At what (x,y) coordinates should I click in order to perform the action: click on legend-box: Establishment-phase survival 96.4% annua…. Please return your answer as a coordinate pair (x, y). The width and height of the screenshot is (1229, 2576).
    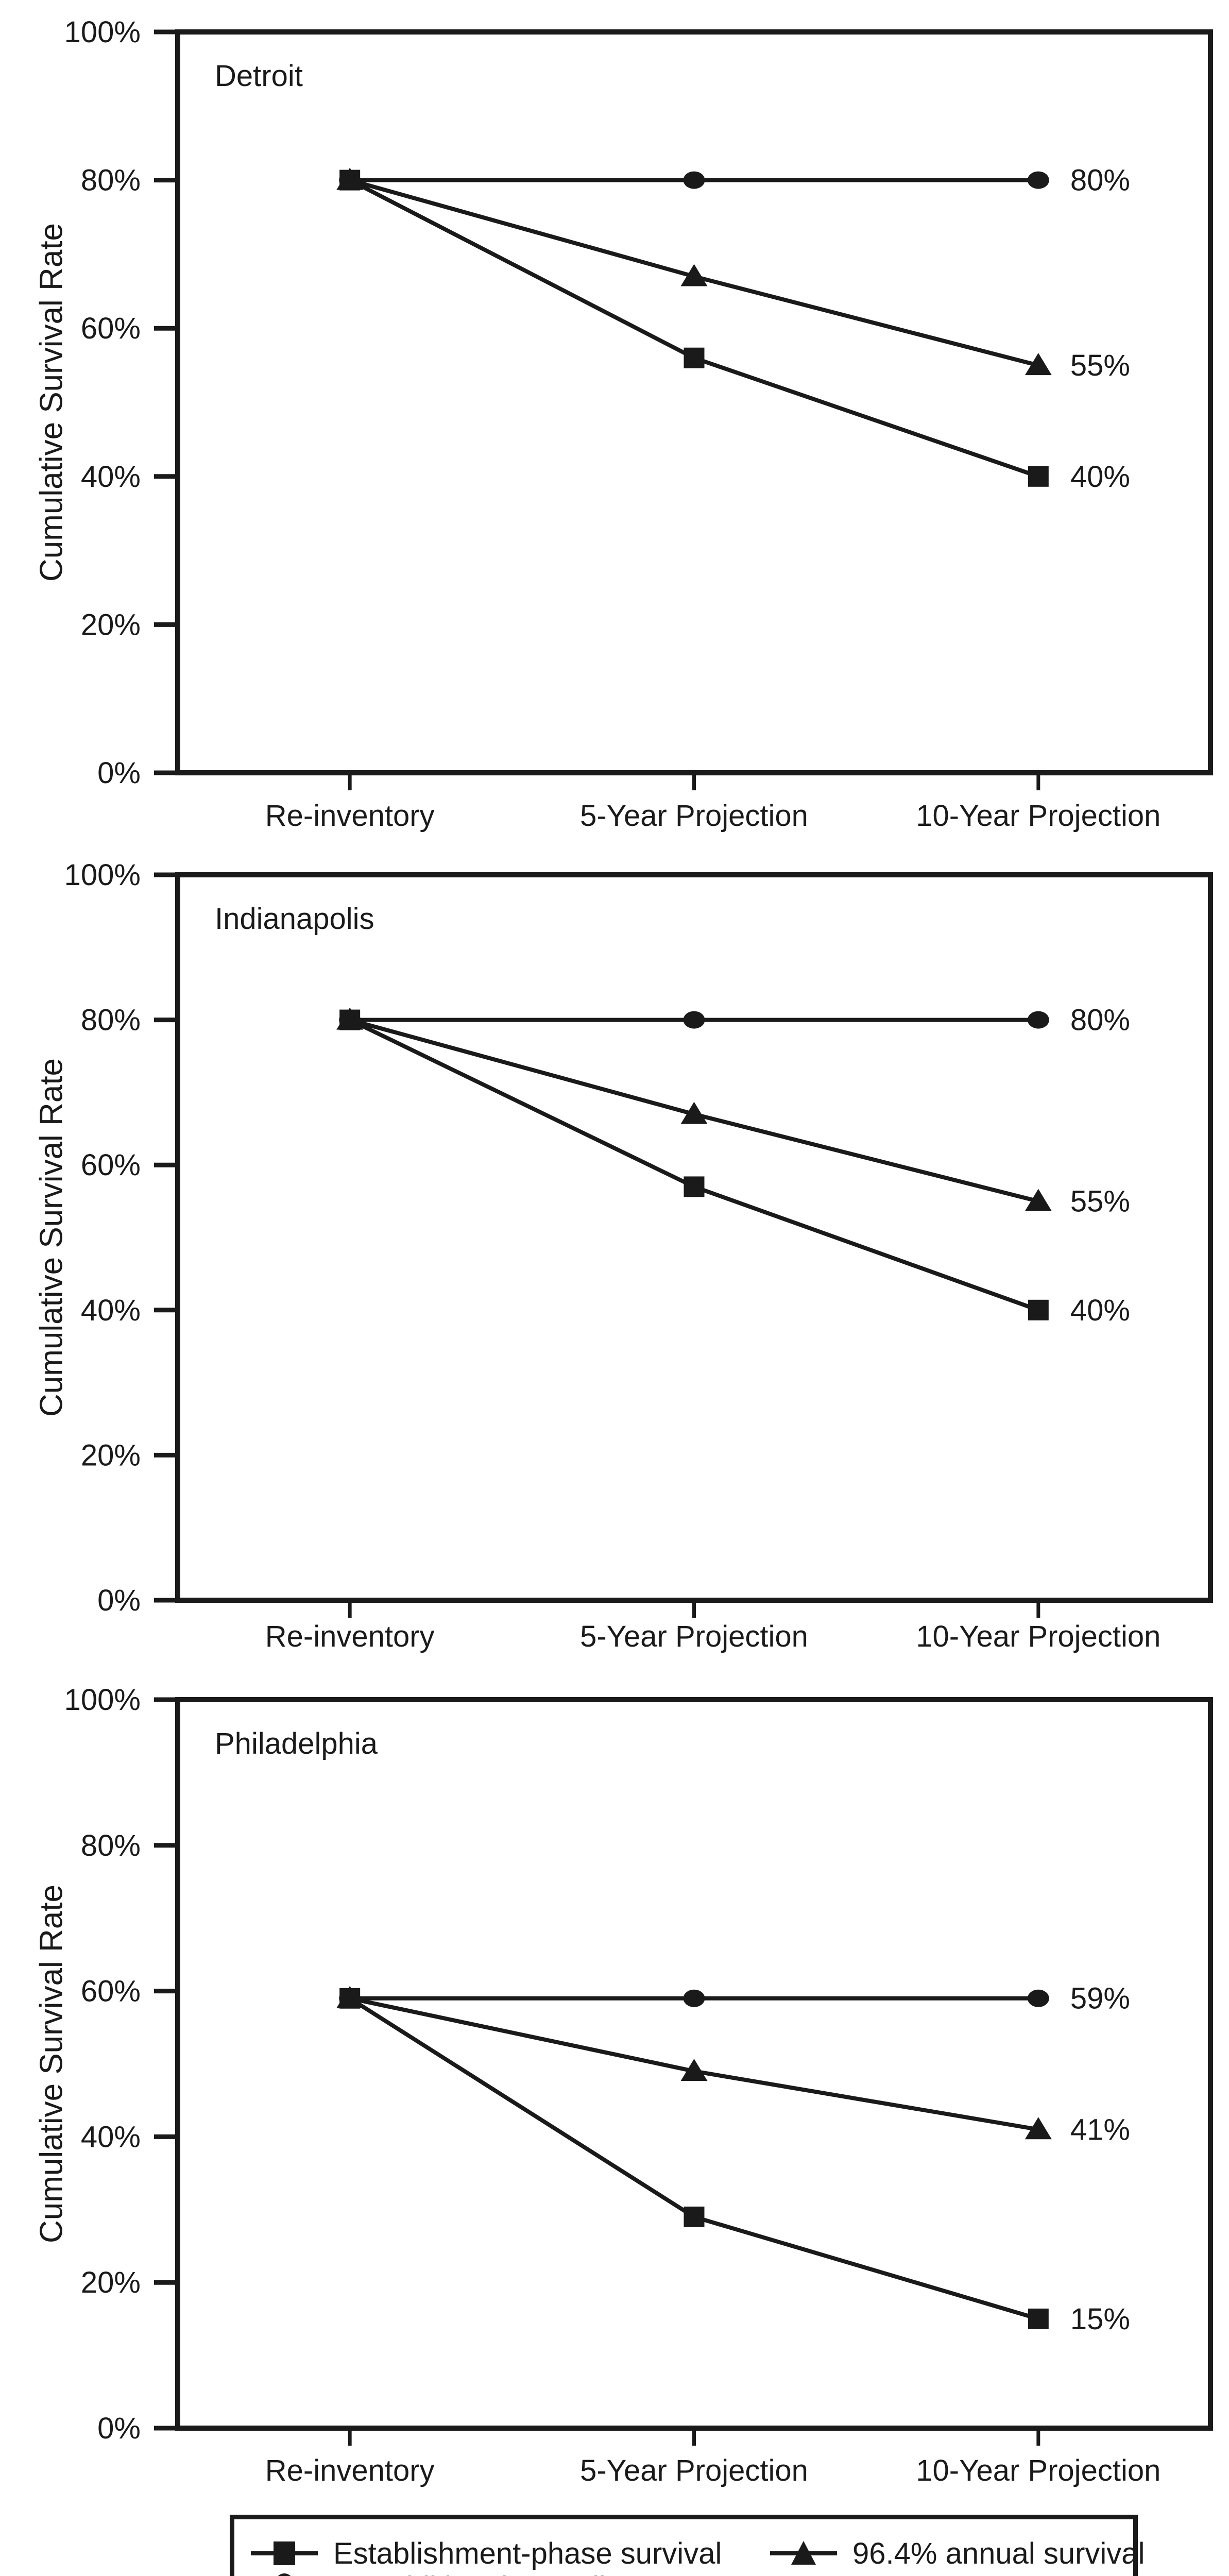
    Looking at the image, I should click on (687, 2546).